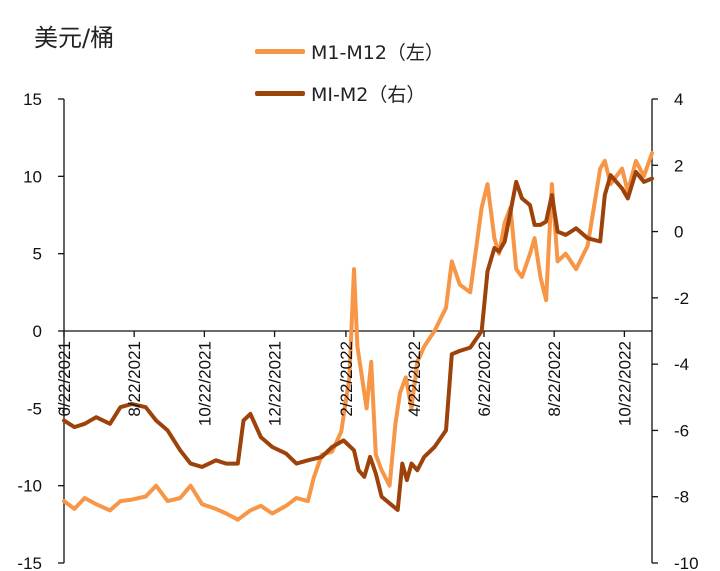 The height and width of the screenshot is (571, 720). Describe the element at coordinates (74, 38) in the screenshot. I see `left-axis-unit-label: 美元/桶` at that location.